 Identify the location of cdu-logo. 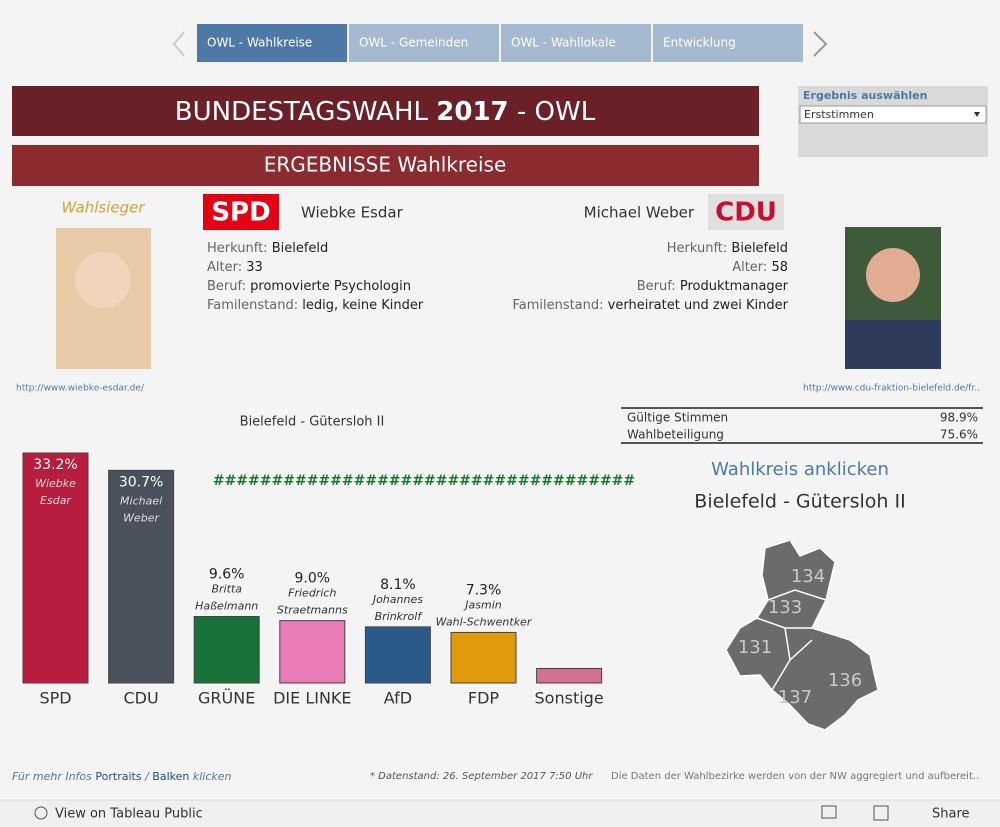
(746, 212).